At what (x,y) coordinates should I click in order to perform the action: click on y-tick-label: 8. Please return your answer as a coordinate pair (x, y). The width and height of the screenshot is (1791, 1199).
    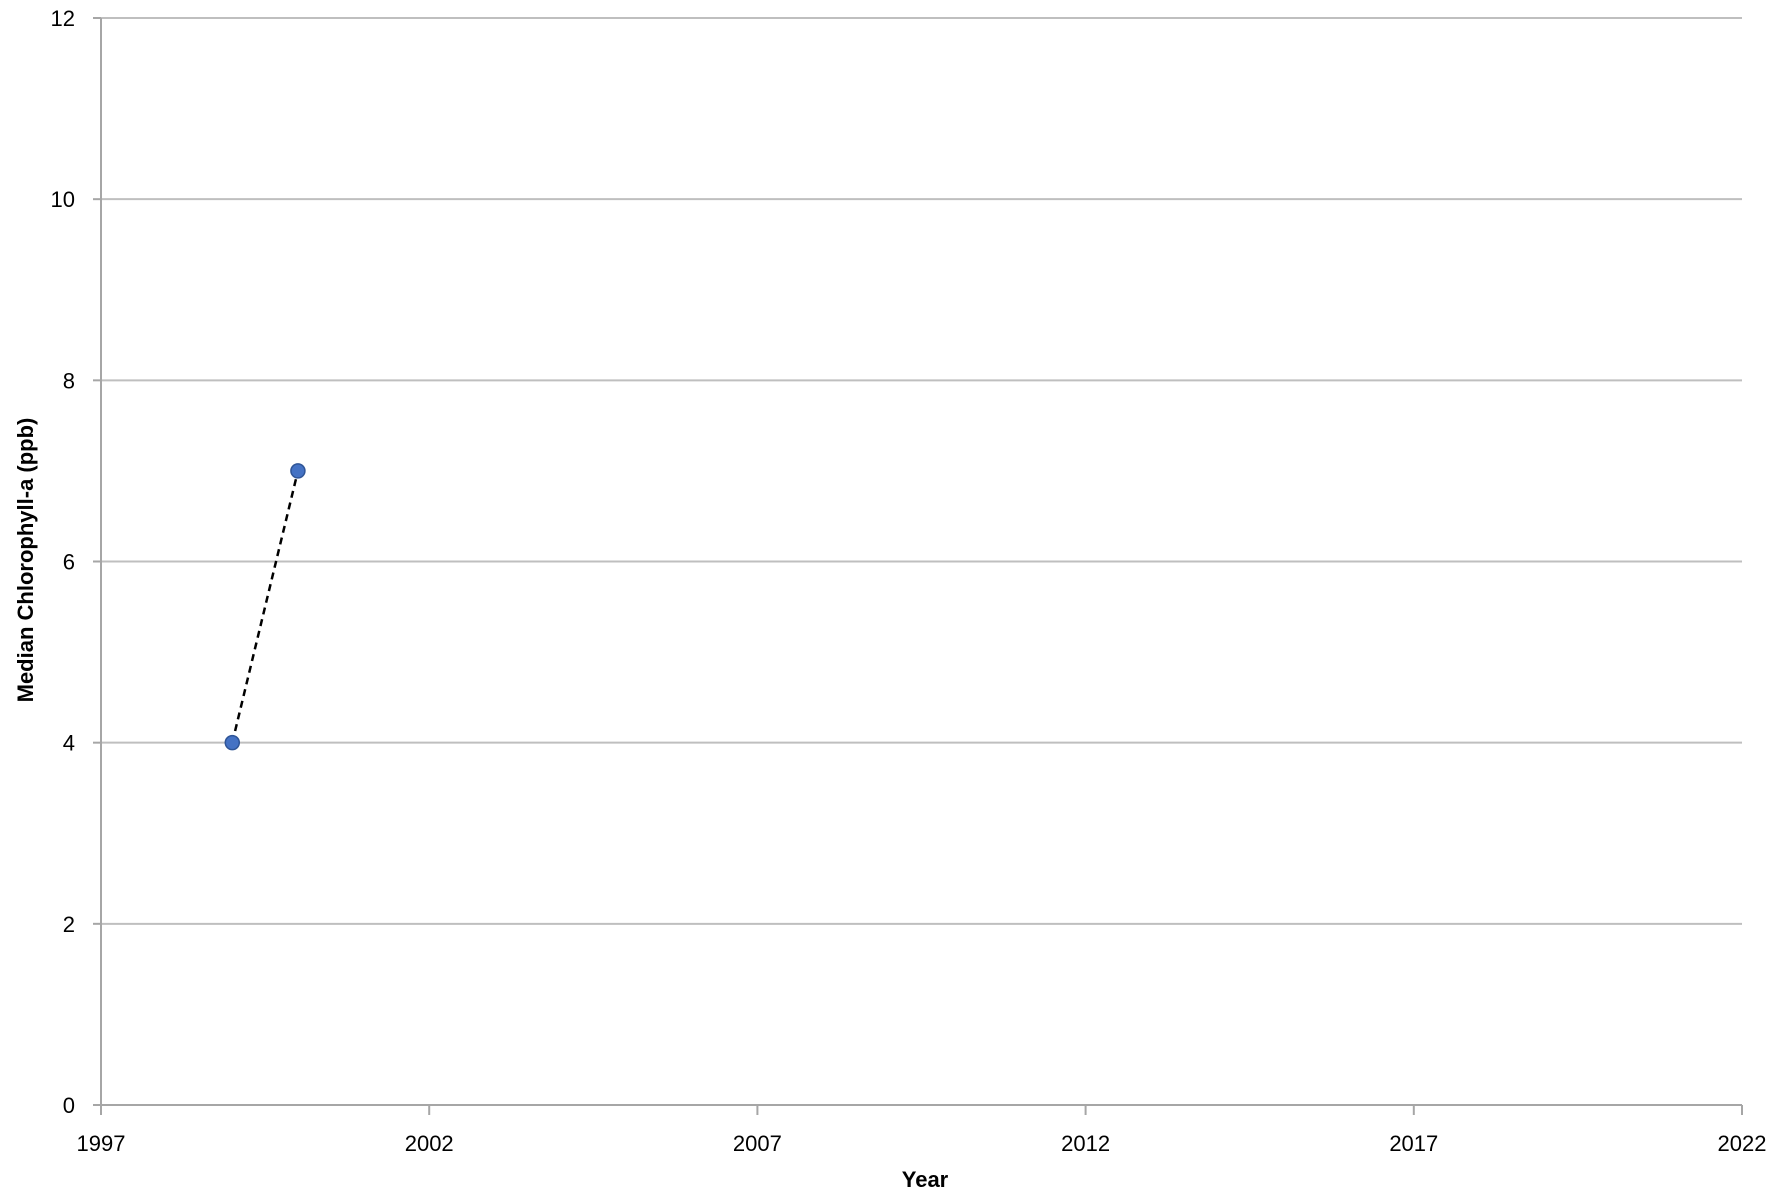
    Looking at the image, I should click on (69, 380).